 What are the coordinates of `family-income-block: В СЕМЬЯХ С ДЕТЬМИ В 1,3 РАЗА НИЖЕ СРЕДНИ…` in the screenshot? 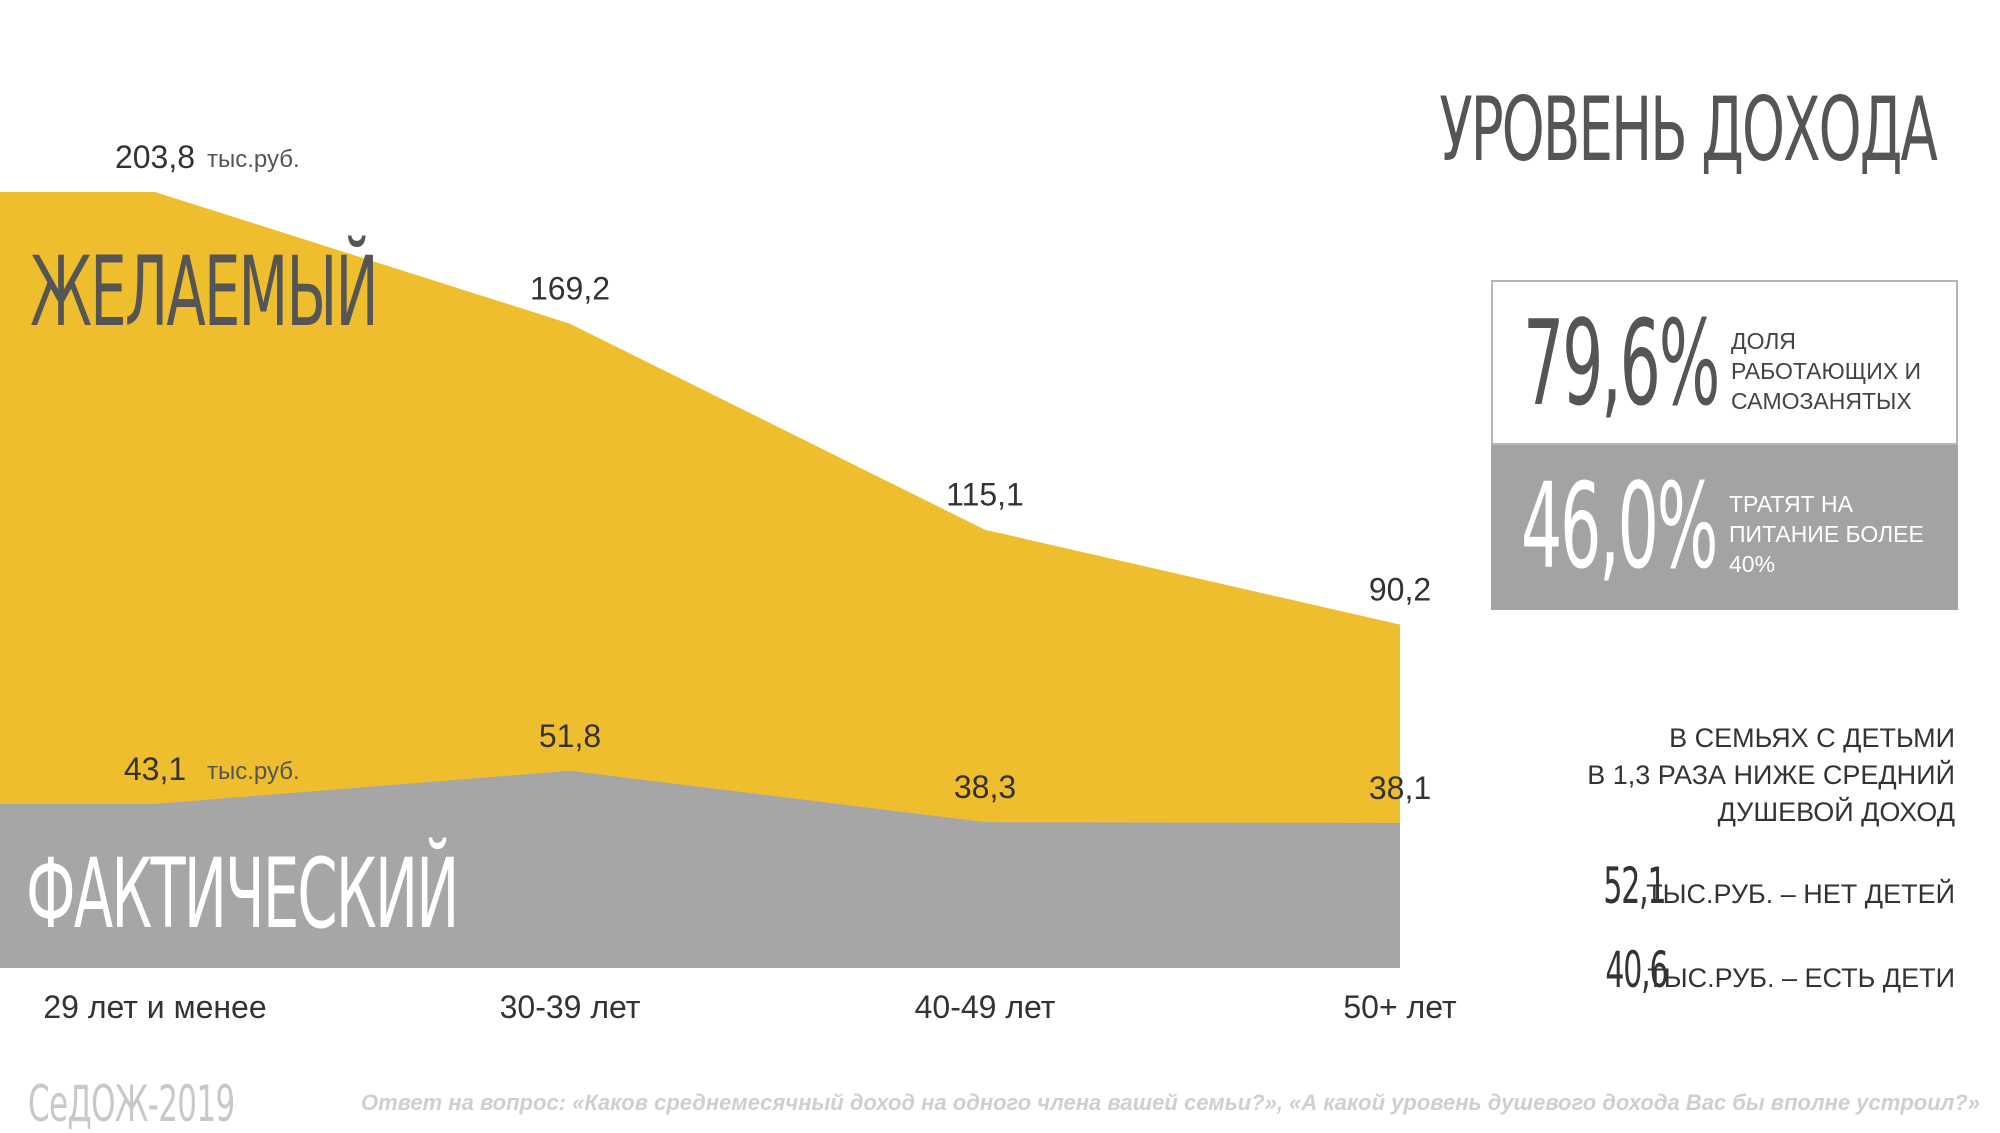 It's located at (1735, 859).